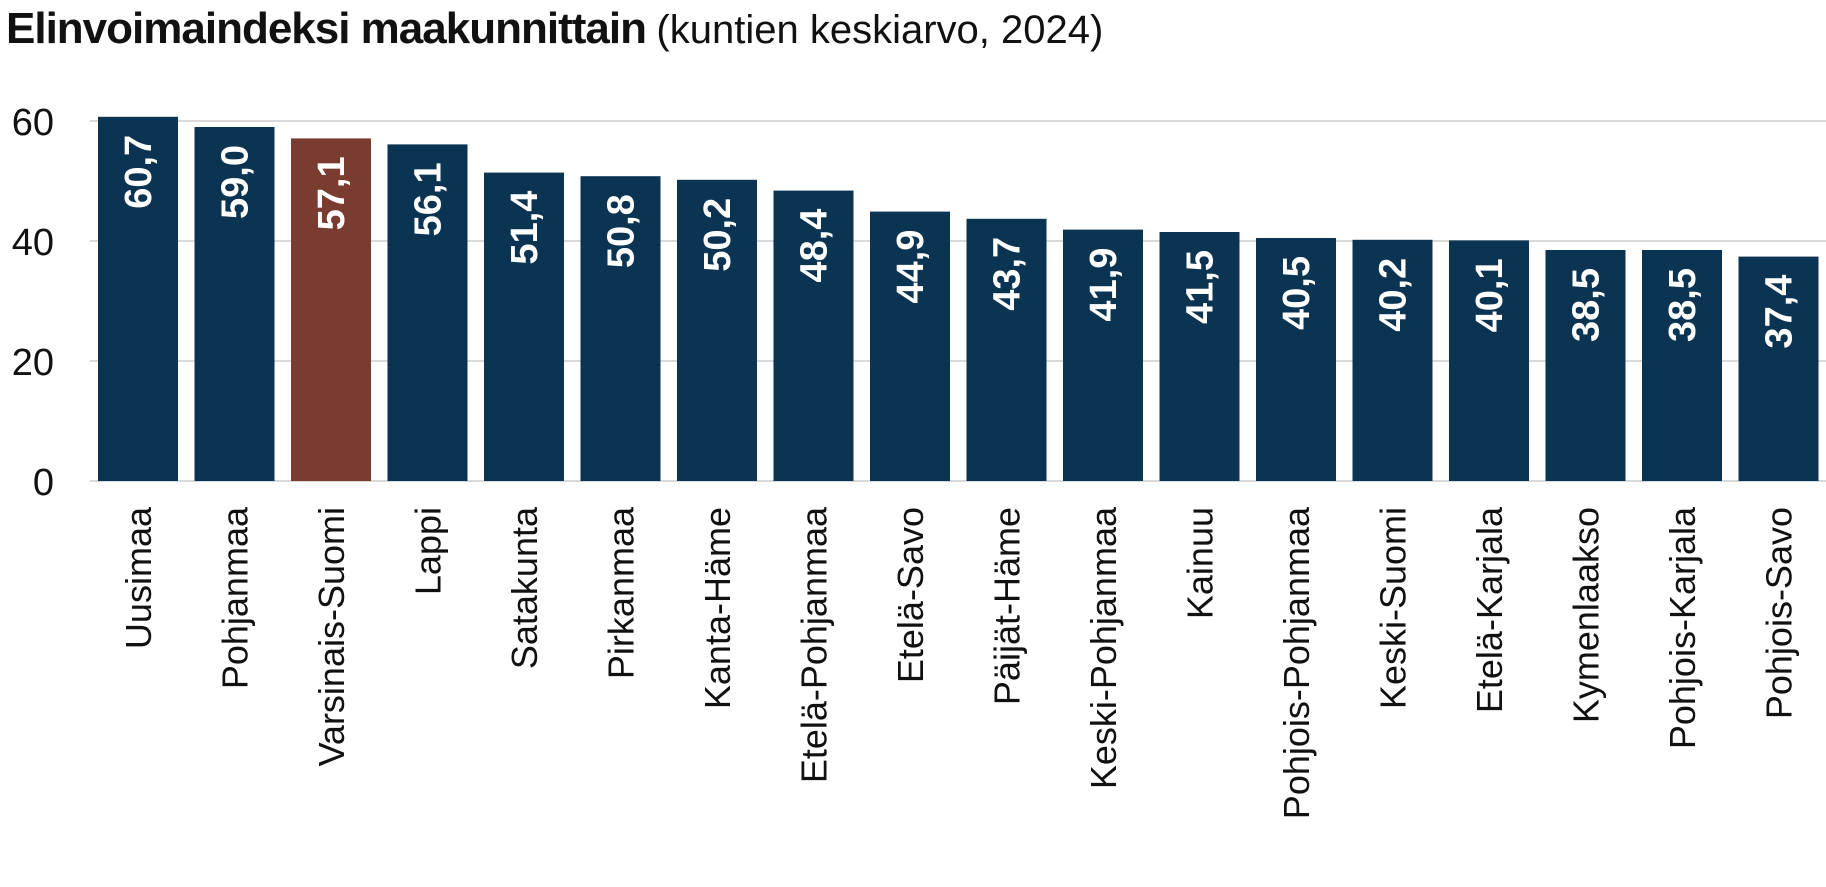  Describe the element at coordinates (1200, 563) in the screenshot. I see `x-category-label: Kainuu` at that location.